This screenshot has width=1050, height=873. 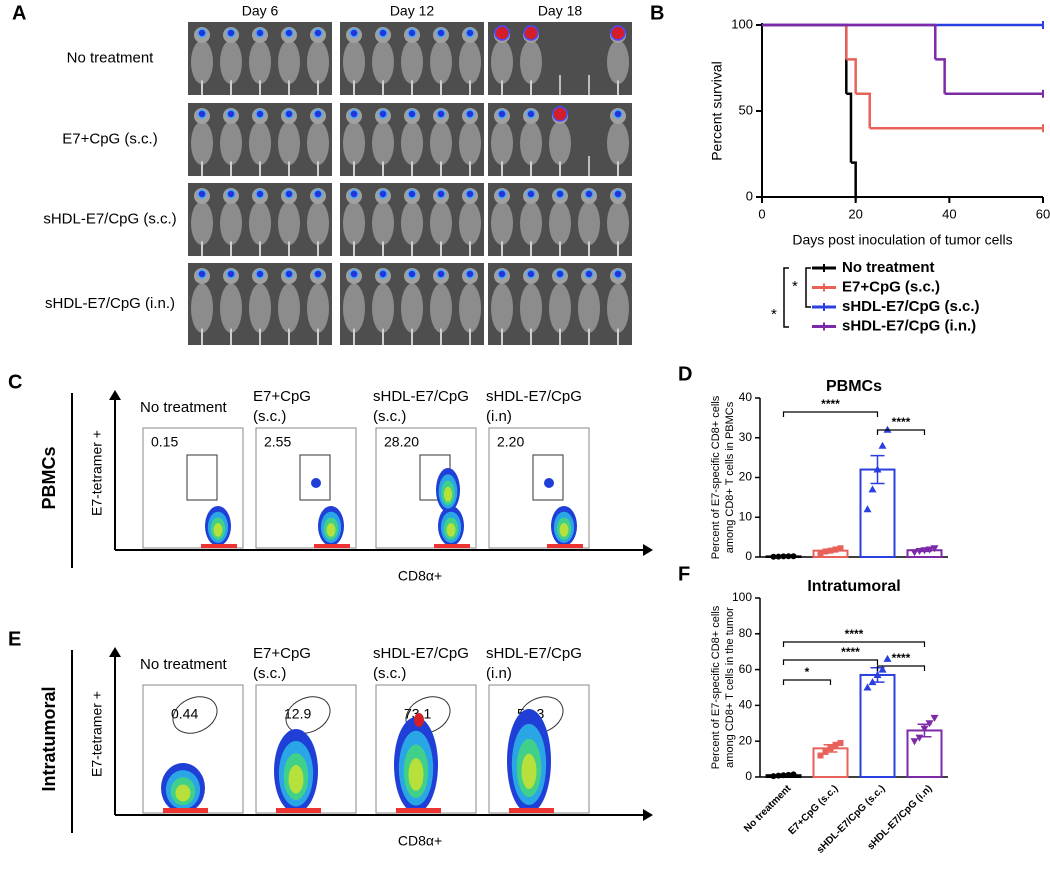 I want to click on chart-title: PBMCs, so click(x=854, y=386).